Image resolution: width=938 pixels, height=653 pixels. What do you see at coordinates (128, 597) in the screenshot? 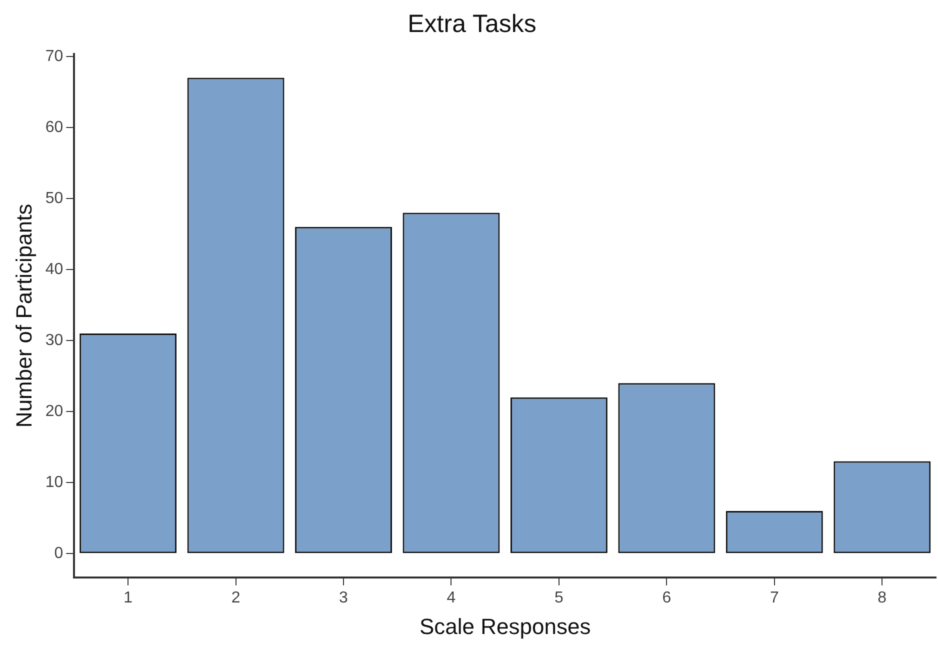
I see `x-tick-label: 1` at bounding box center [128, 597].